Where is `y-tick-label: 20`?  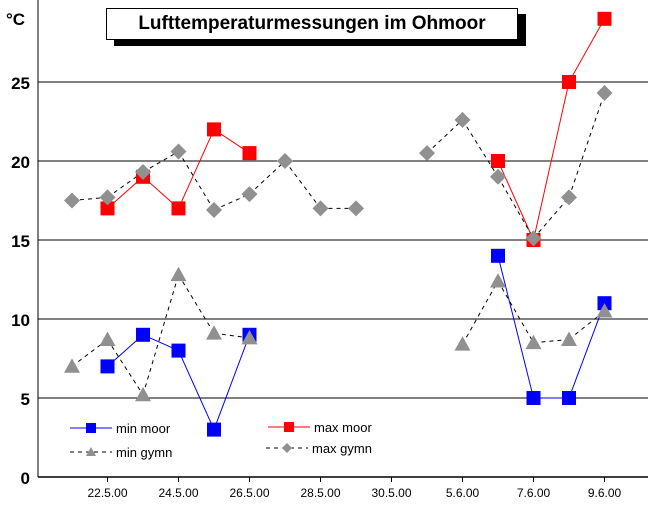 y-tick-label: 20 is located at coordinates (20, 162).